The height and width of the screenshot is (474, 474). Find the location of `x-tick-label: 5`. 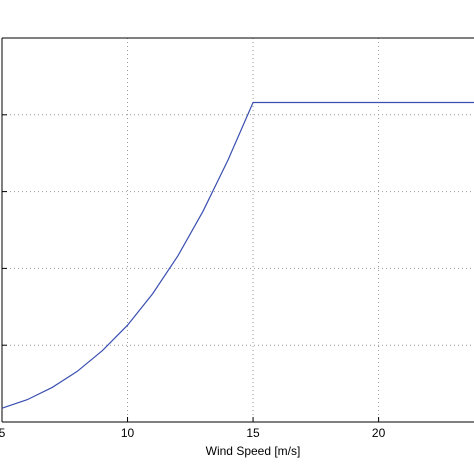

x-tick-label: 5 is located at coordinates (3, 433).